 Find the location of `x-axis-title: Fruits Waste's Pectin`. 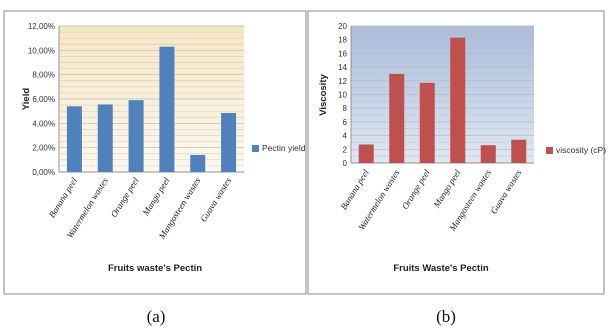

x-axis-title: Fruits Waste's Pectin is located at coordinates (441, 268).